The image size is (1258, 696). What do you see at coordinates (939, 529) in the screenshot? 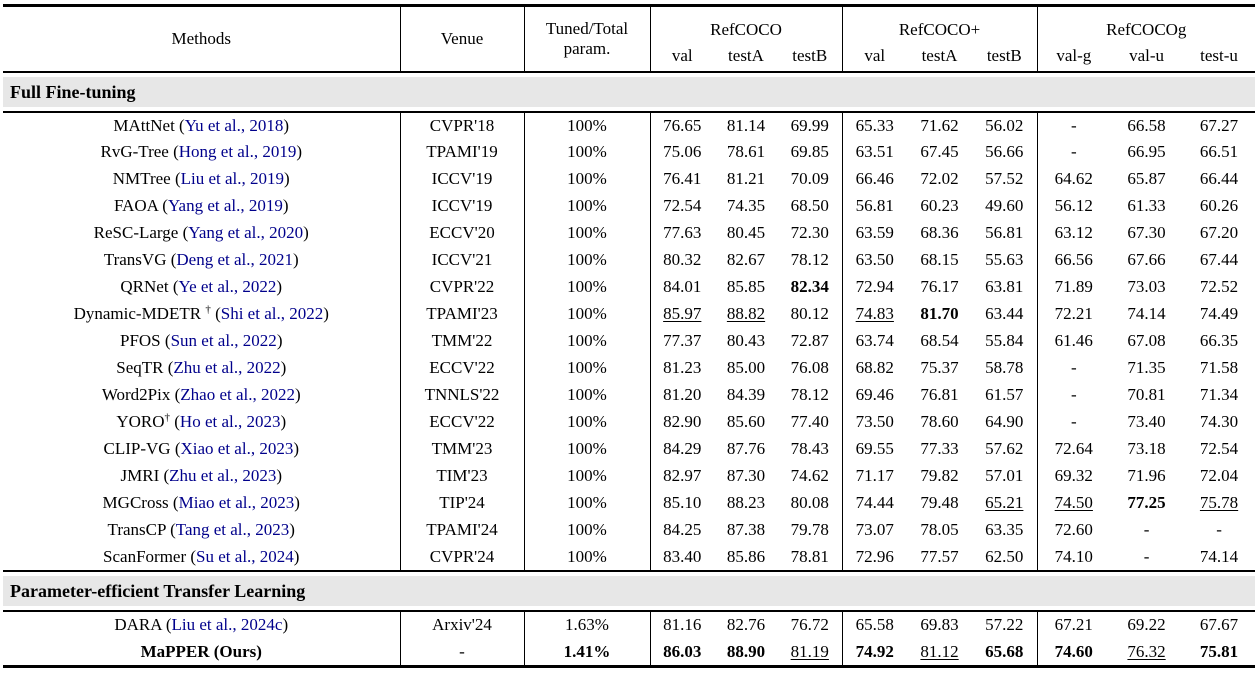
I see `score-cell: 78.05` at bounding box center [939, 529].